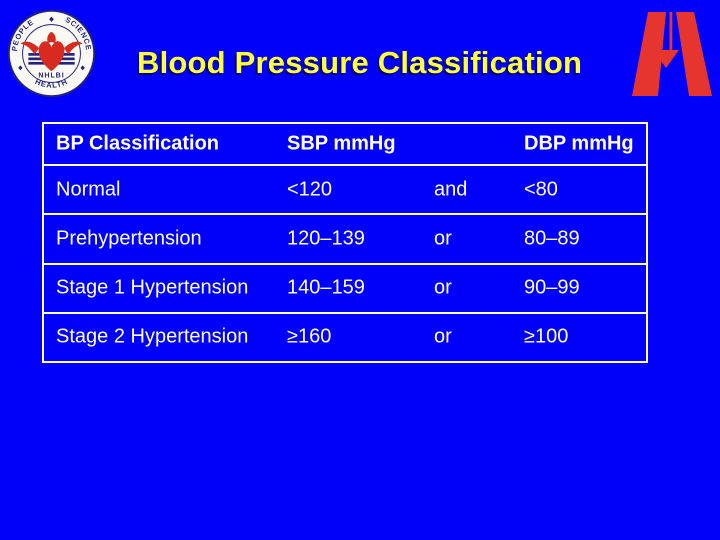 The width and height of the screenshot is (720, 540). Describe the element at coordinates (451, 189) in the screenshot. I see `conjunction-cell: and` at that location.